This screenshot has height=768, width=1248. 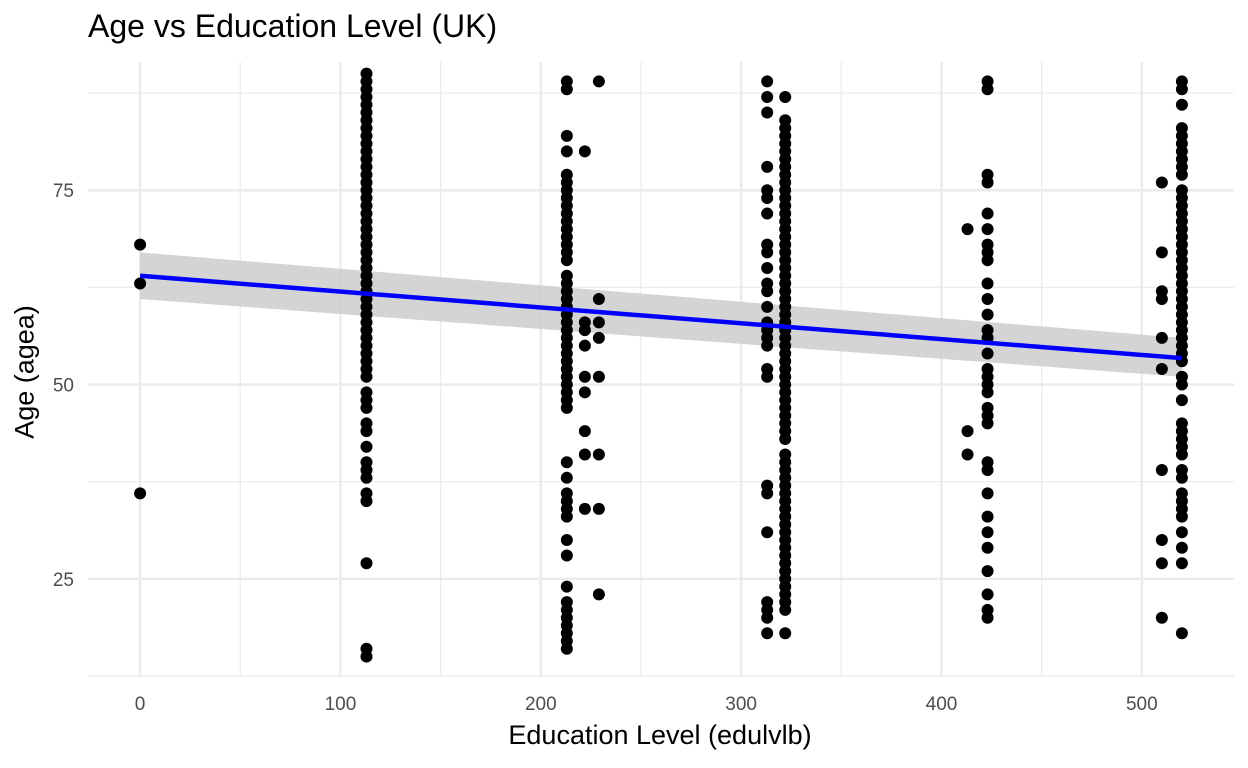 What do you see at coordinates (293, 26) in the screenshot?
I see `chart-title: Age vs Education Level (UK)` at bounding box center [293, 26].